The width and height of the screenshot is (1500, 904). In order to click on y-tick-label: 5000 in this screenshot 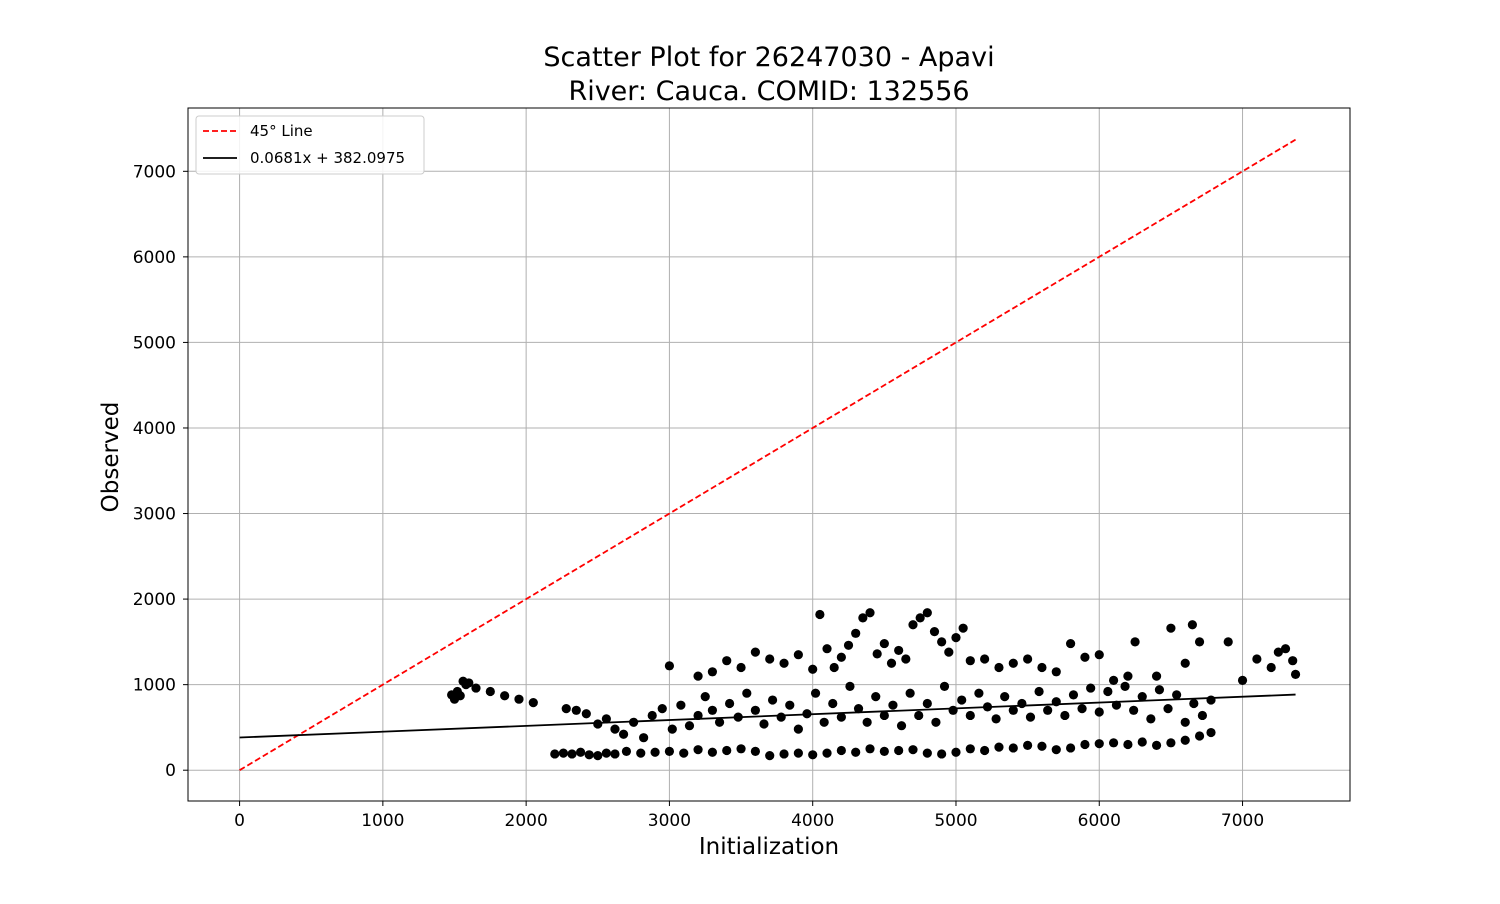, I will do `click(154, 343)`.